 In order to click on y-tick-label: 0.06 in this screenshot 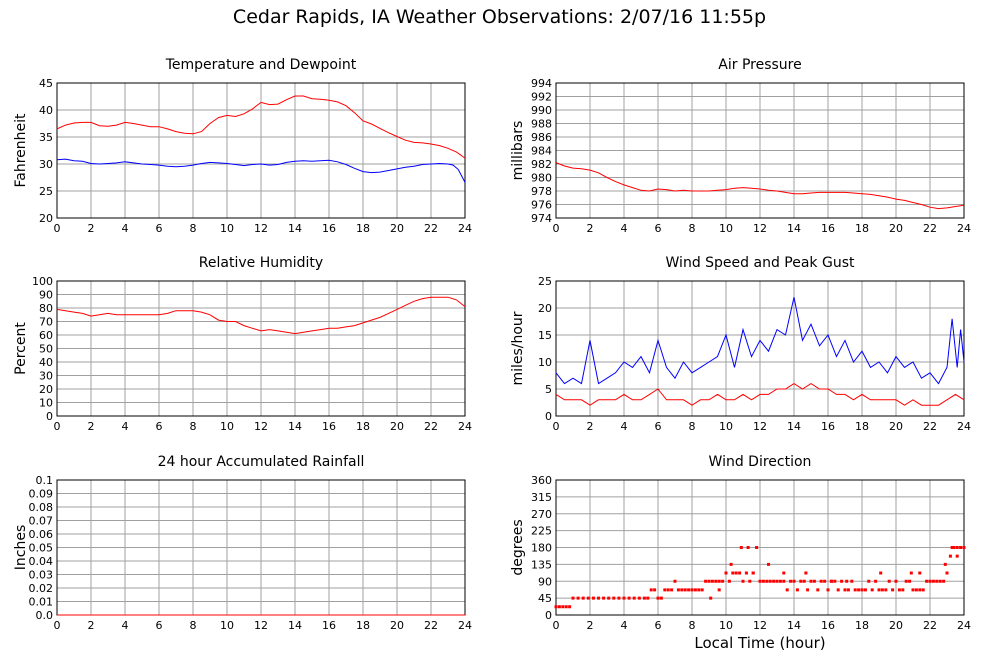, I will do `click(41, 534)`.